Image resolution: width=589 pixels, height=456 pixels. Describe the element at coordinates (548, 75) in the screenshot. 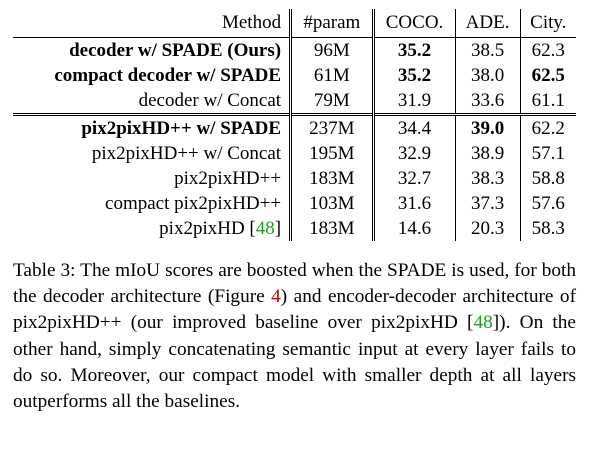

I see `cell-city: 62.5` at that location.